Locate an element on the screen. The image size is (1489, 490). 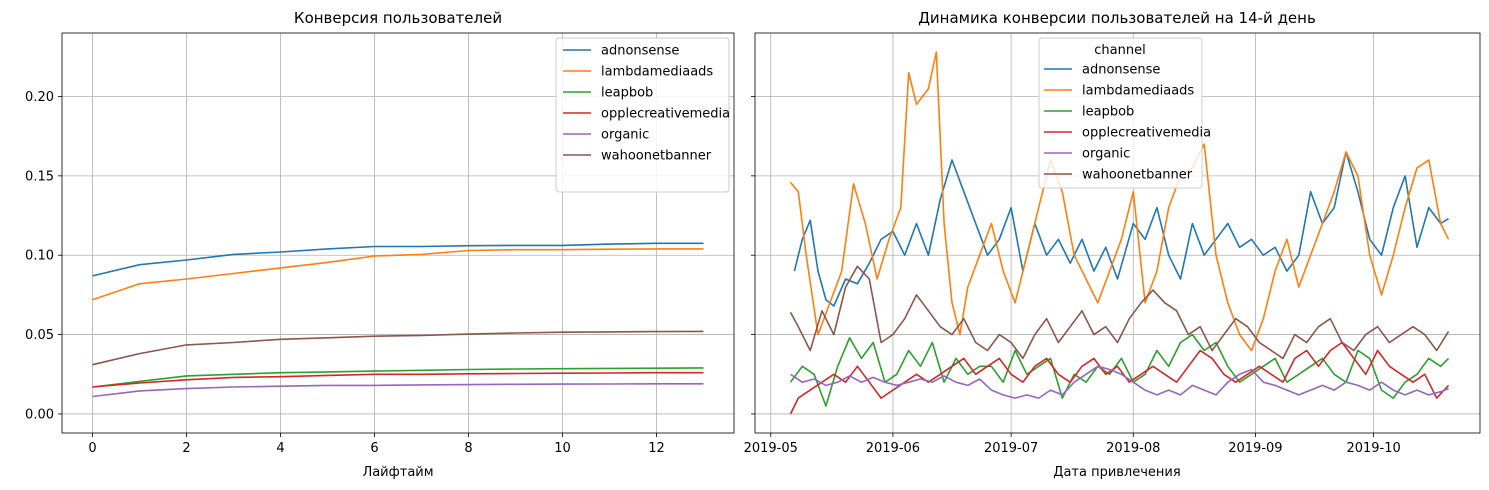
x-tick-label: 2019-08 is located at coordinates (1133, 448).